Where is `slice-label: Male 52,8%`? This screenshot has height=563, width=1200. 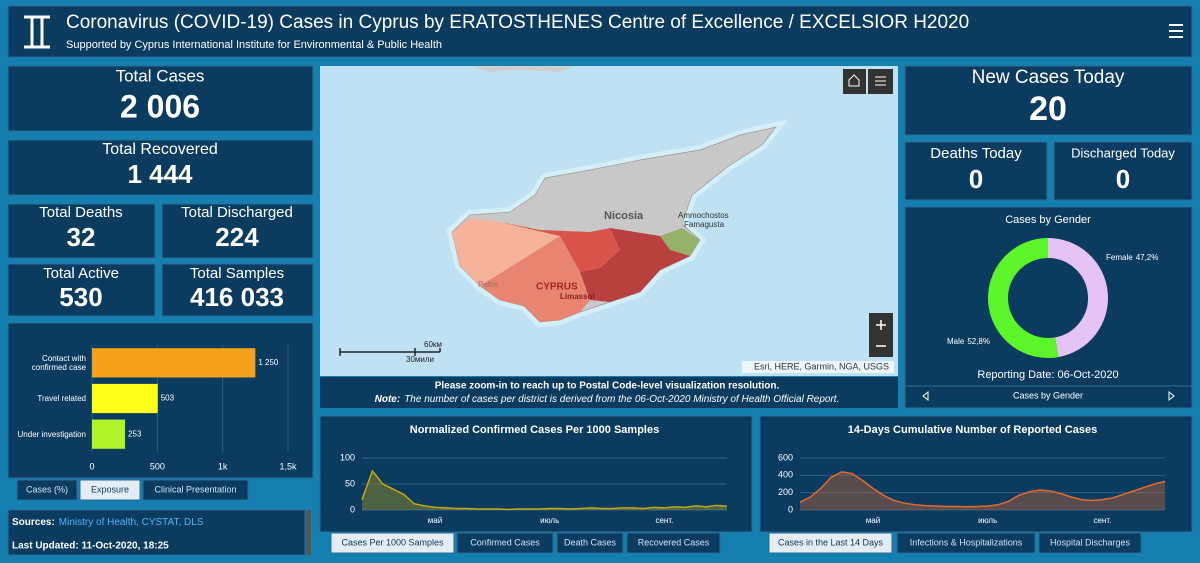
slice-label: Male 52,8% is located at coordinates (968, 341).